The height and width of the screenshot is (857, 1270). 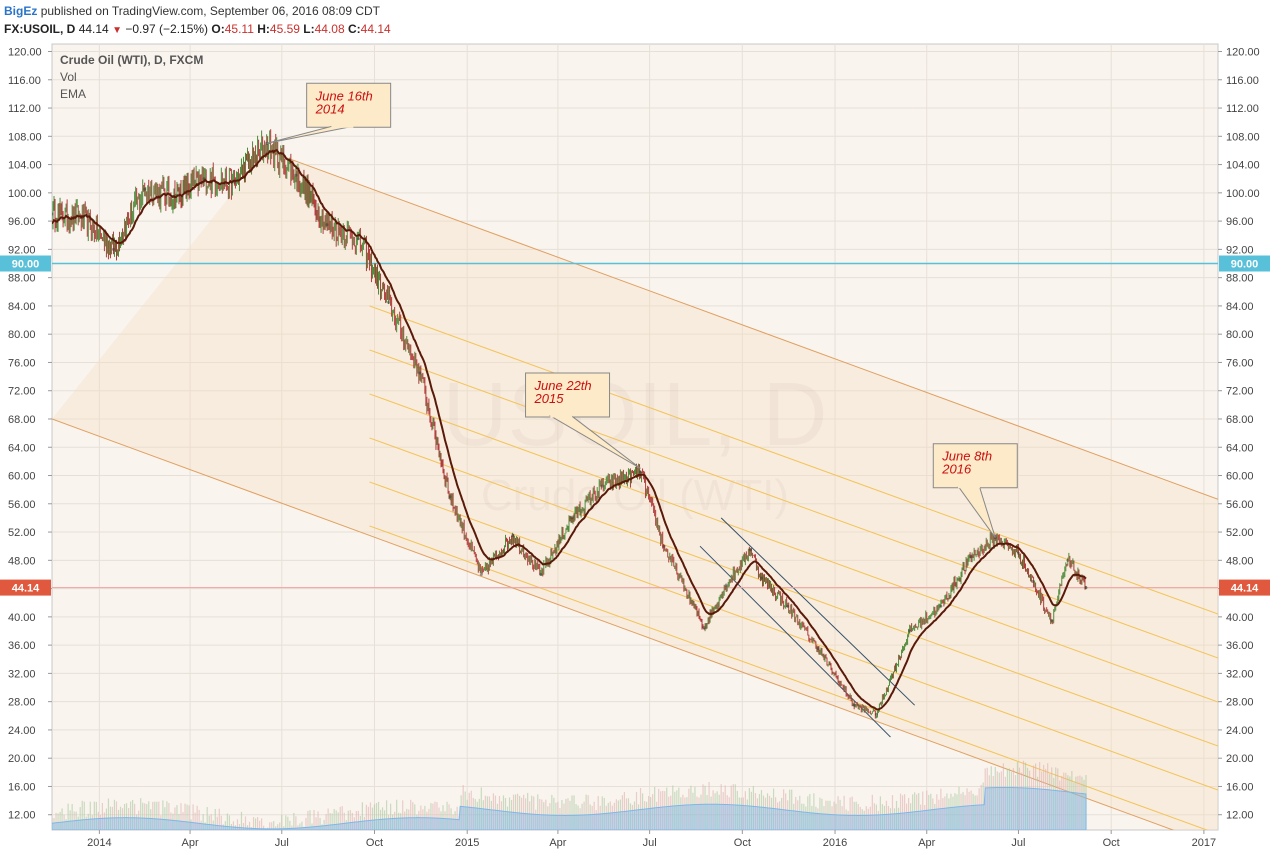 What do you see at coordinates (22, 363) in the screenshot?
I see `y-tick-label-left: 76.00` at bounding box center [22, 363].